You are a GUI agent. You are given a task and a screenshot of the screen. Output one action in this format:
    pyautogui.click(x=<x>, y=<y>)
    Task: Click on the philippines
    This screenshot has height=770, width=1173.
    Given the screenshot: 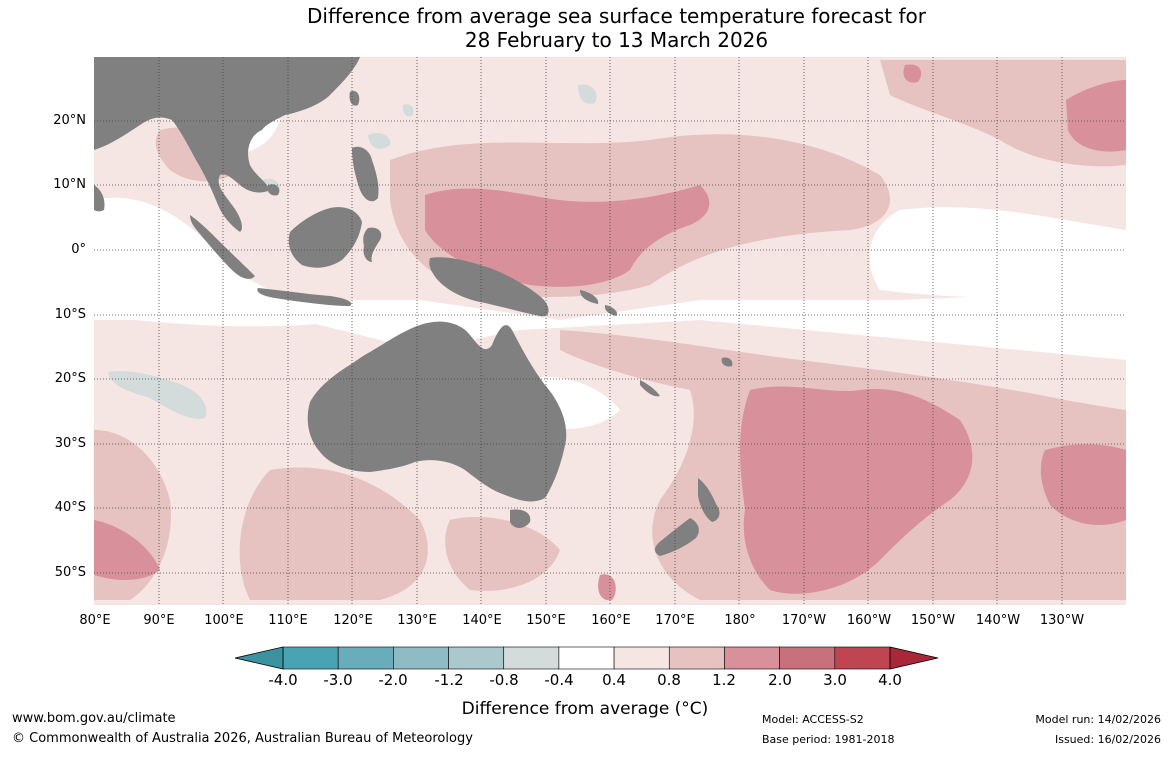 What is the action you would take?
    pyautogui.click(x=365, y=174)
    